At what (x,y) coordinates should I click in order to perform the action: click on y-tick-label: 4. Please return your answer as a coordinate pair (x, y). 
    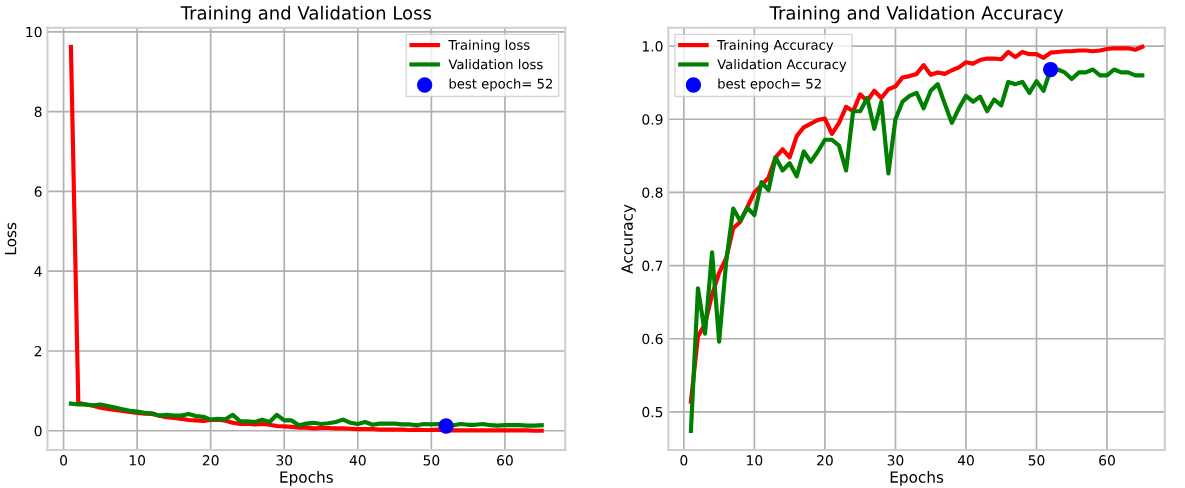
    Looking at the image, I should click on (38, 271).